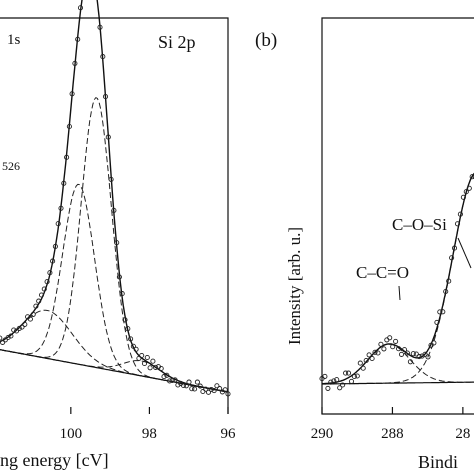 This screenshot has height=474, width=474. Describe the element at coordinates (14, 40) in the screenshot. I see `panel-a-annotation-1s: 1s` at that location.